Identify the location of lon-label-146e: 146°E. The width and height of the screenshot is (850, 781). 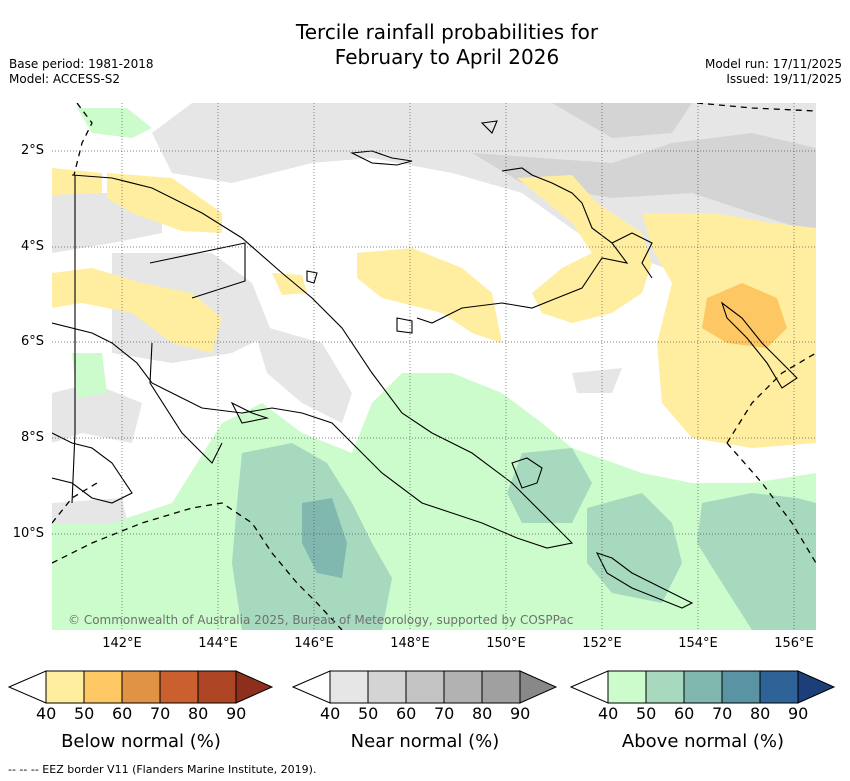
(314, 643).